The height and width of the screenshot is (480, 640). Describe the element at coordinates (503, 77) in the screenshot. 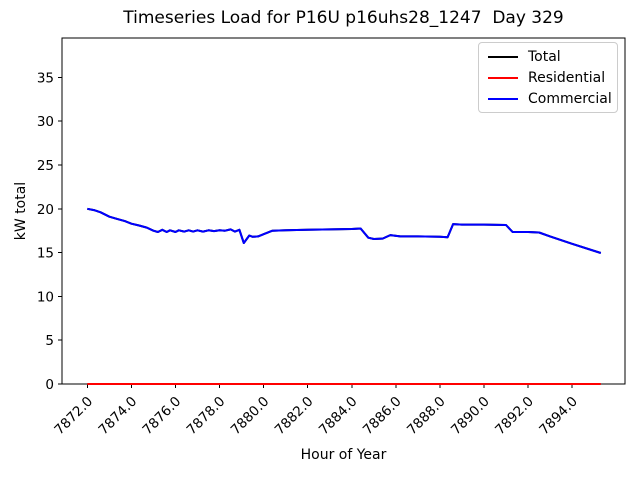

I see `residential-line-swatch` at that location.